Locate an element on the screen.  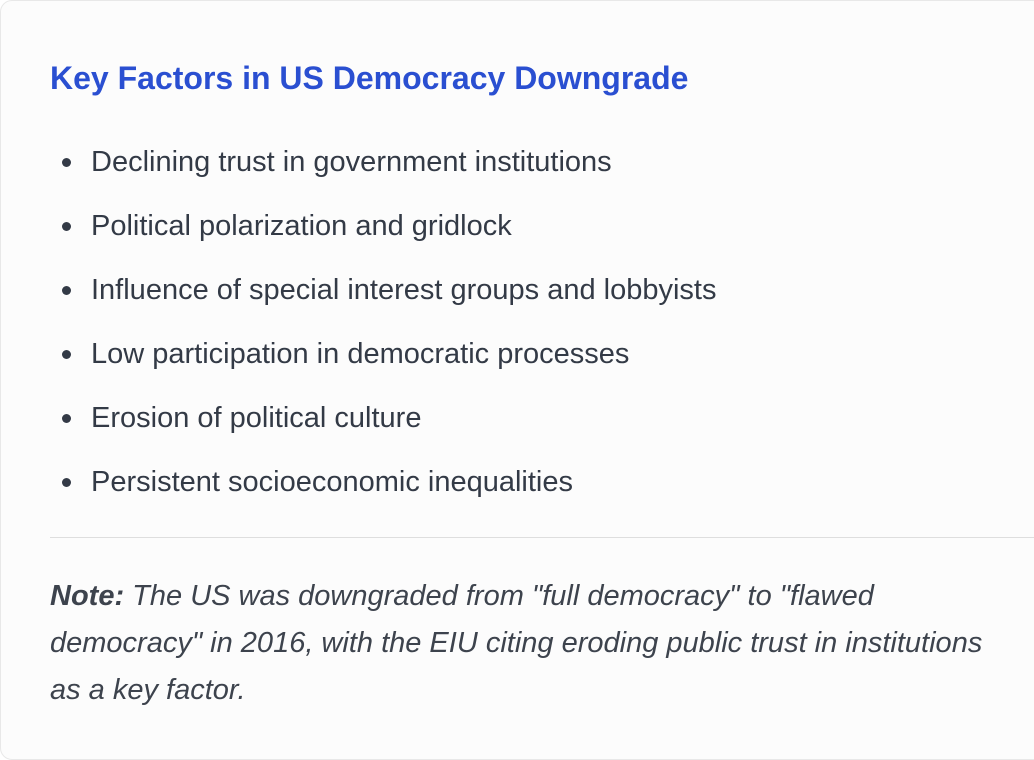
divider is located at coordinates (542, 537).